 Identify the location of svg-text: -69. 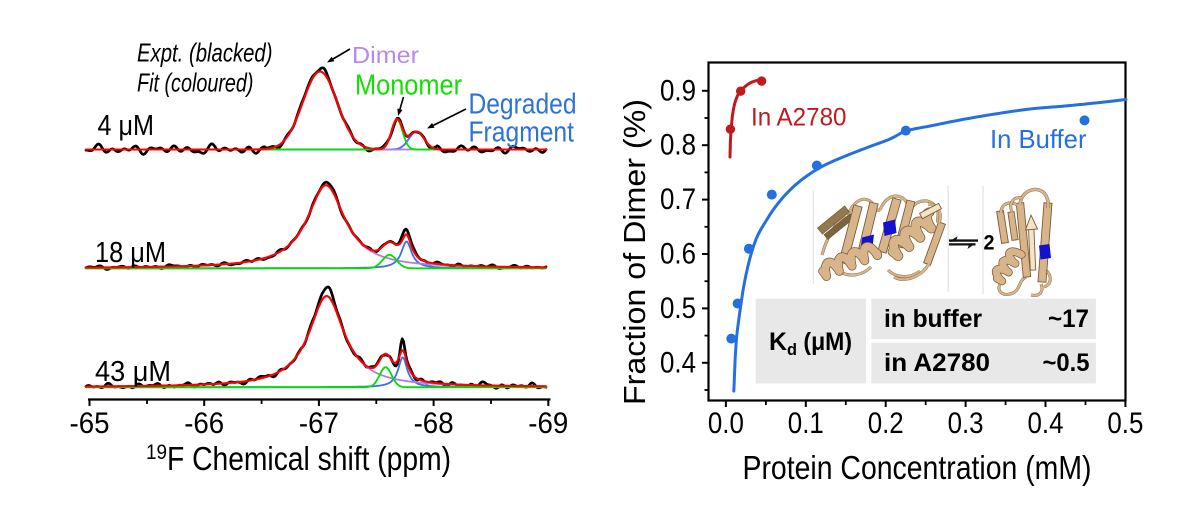
(548, 423).